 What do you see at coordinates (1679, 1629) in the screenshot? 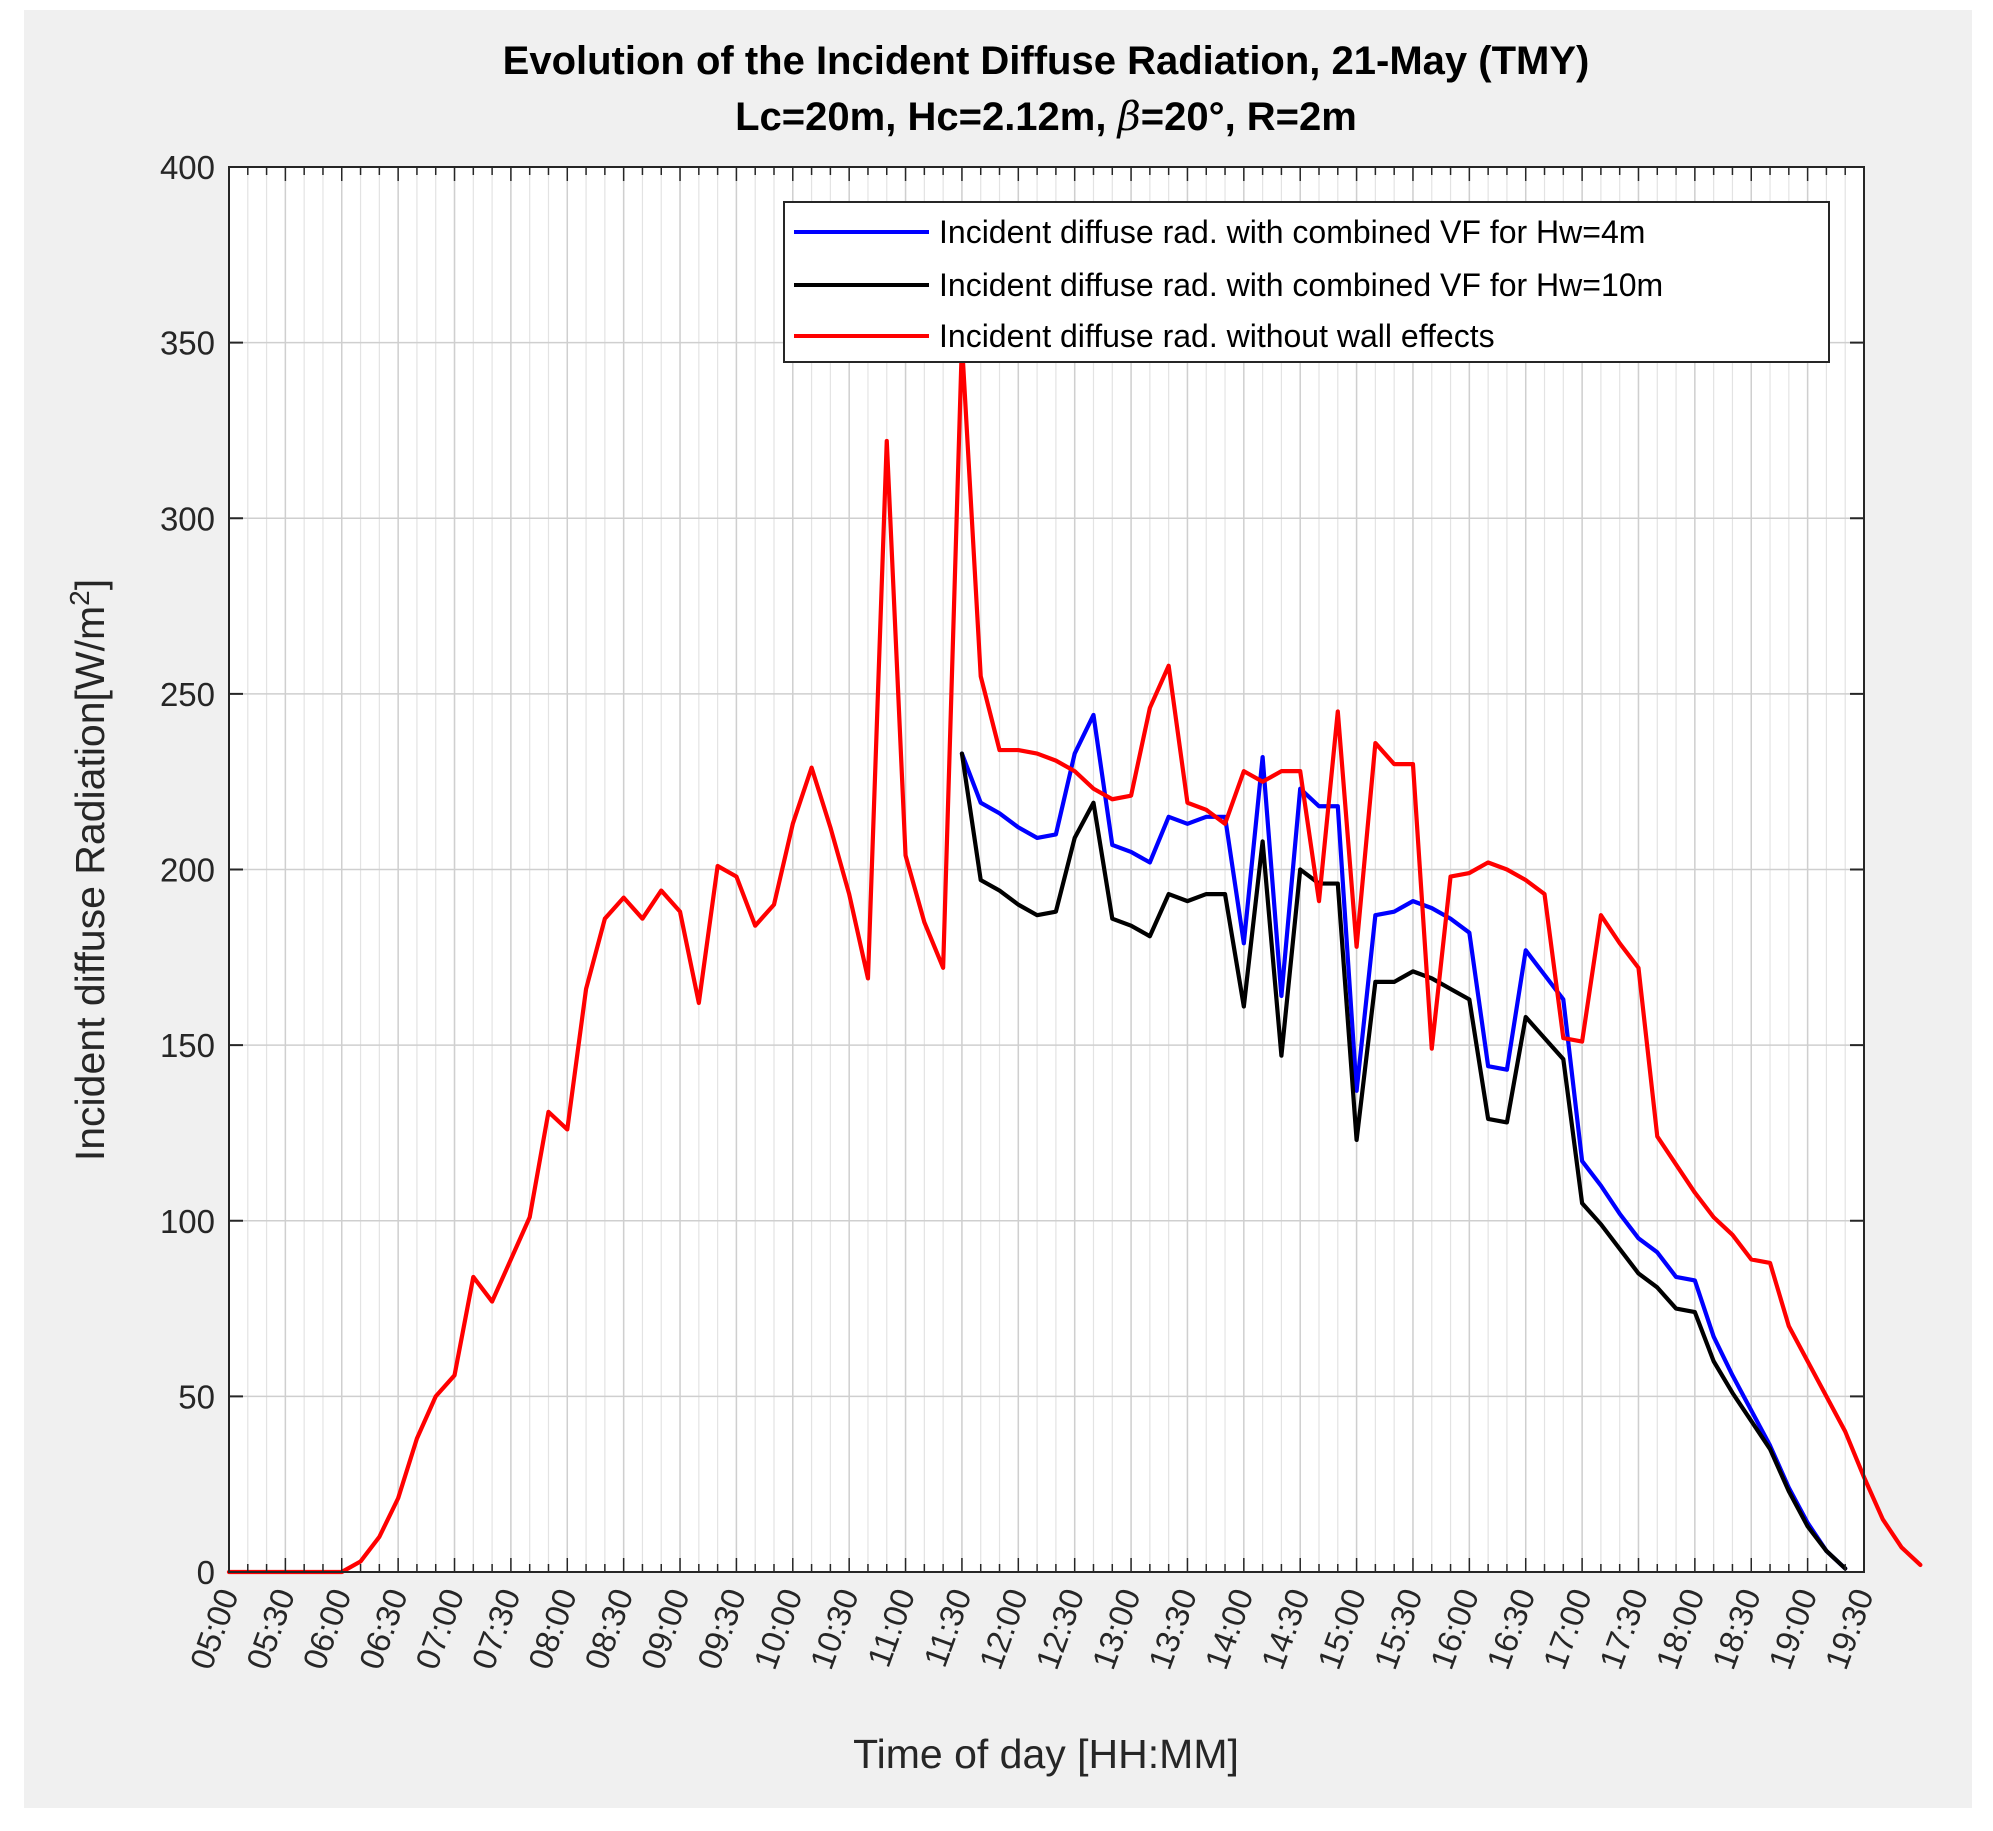
I see `x-tick-label: 18:00` at bounding box center [1679, 1629].